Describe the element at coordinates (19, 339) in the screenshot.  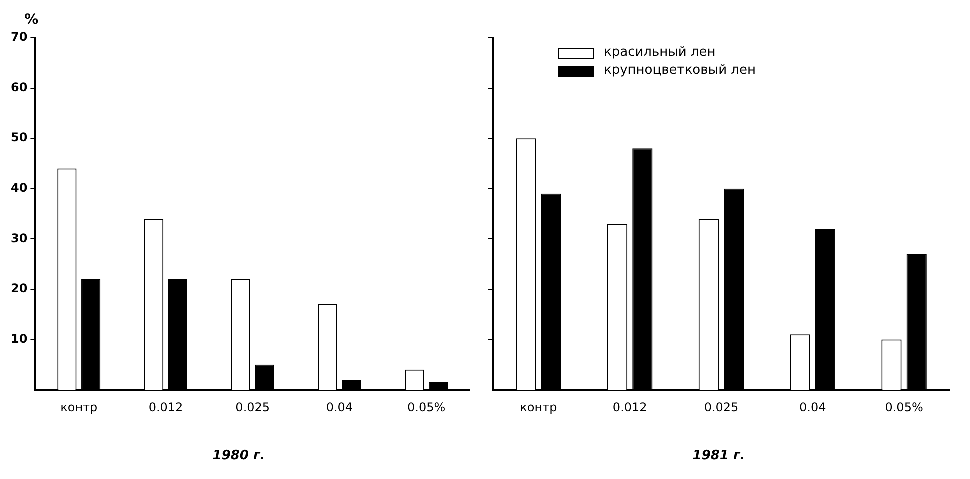
I see `y-tick-label: 10` at that location.